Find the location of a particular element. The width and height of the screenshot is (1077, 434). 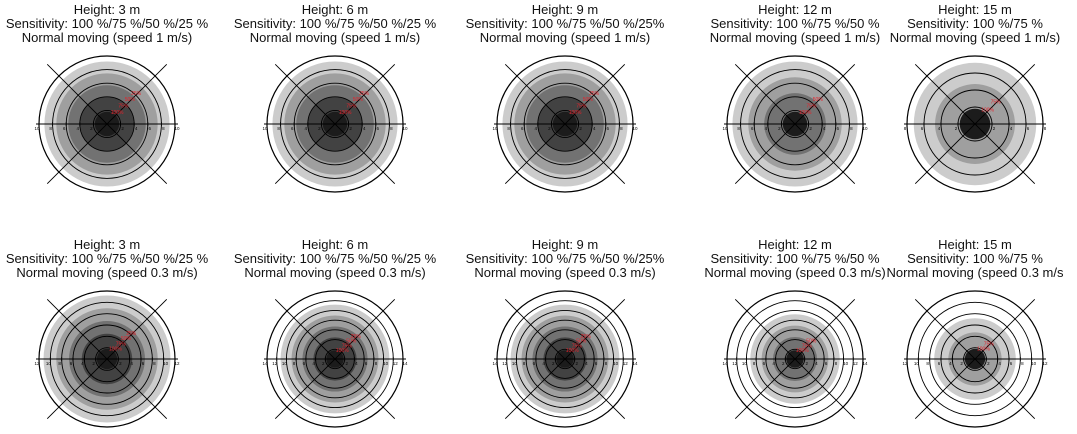

mode-label: Normal moving (speed 0.3 m/s) is located at coordinates (107, 272).